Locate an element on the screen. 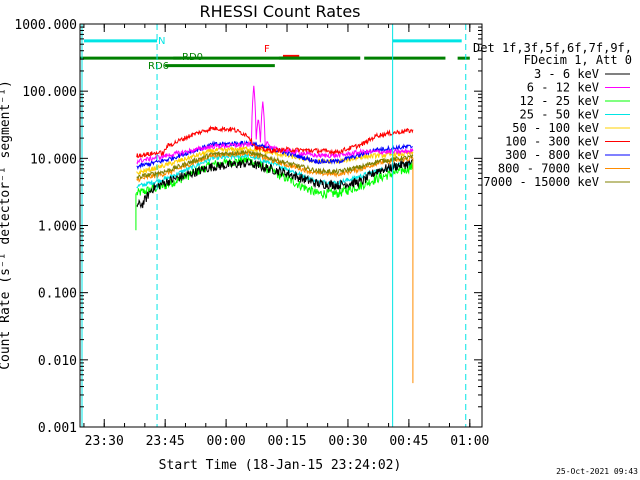 Image resolution: width=640 pixels, height=480 pixels. chart-title: RHESSI Count Rates is located at coordinates (280, 11).